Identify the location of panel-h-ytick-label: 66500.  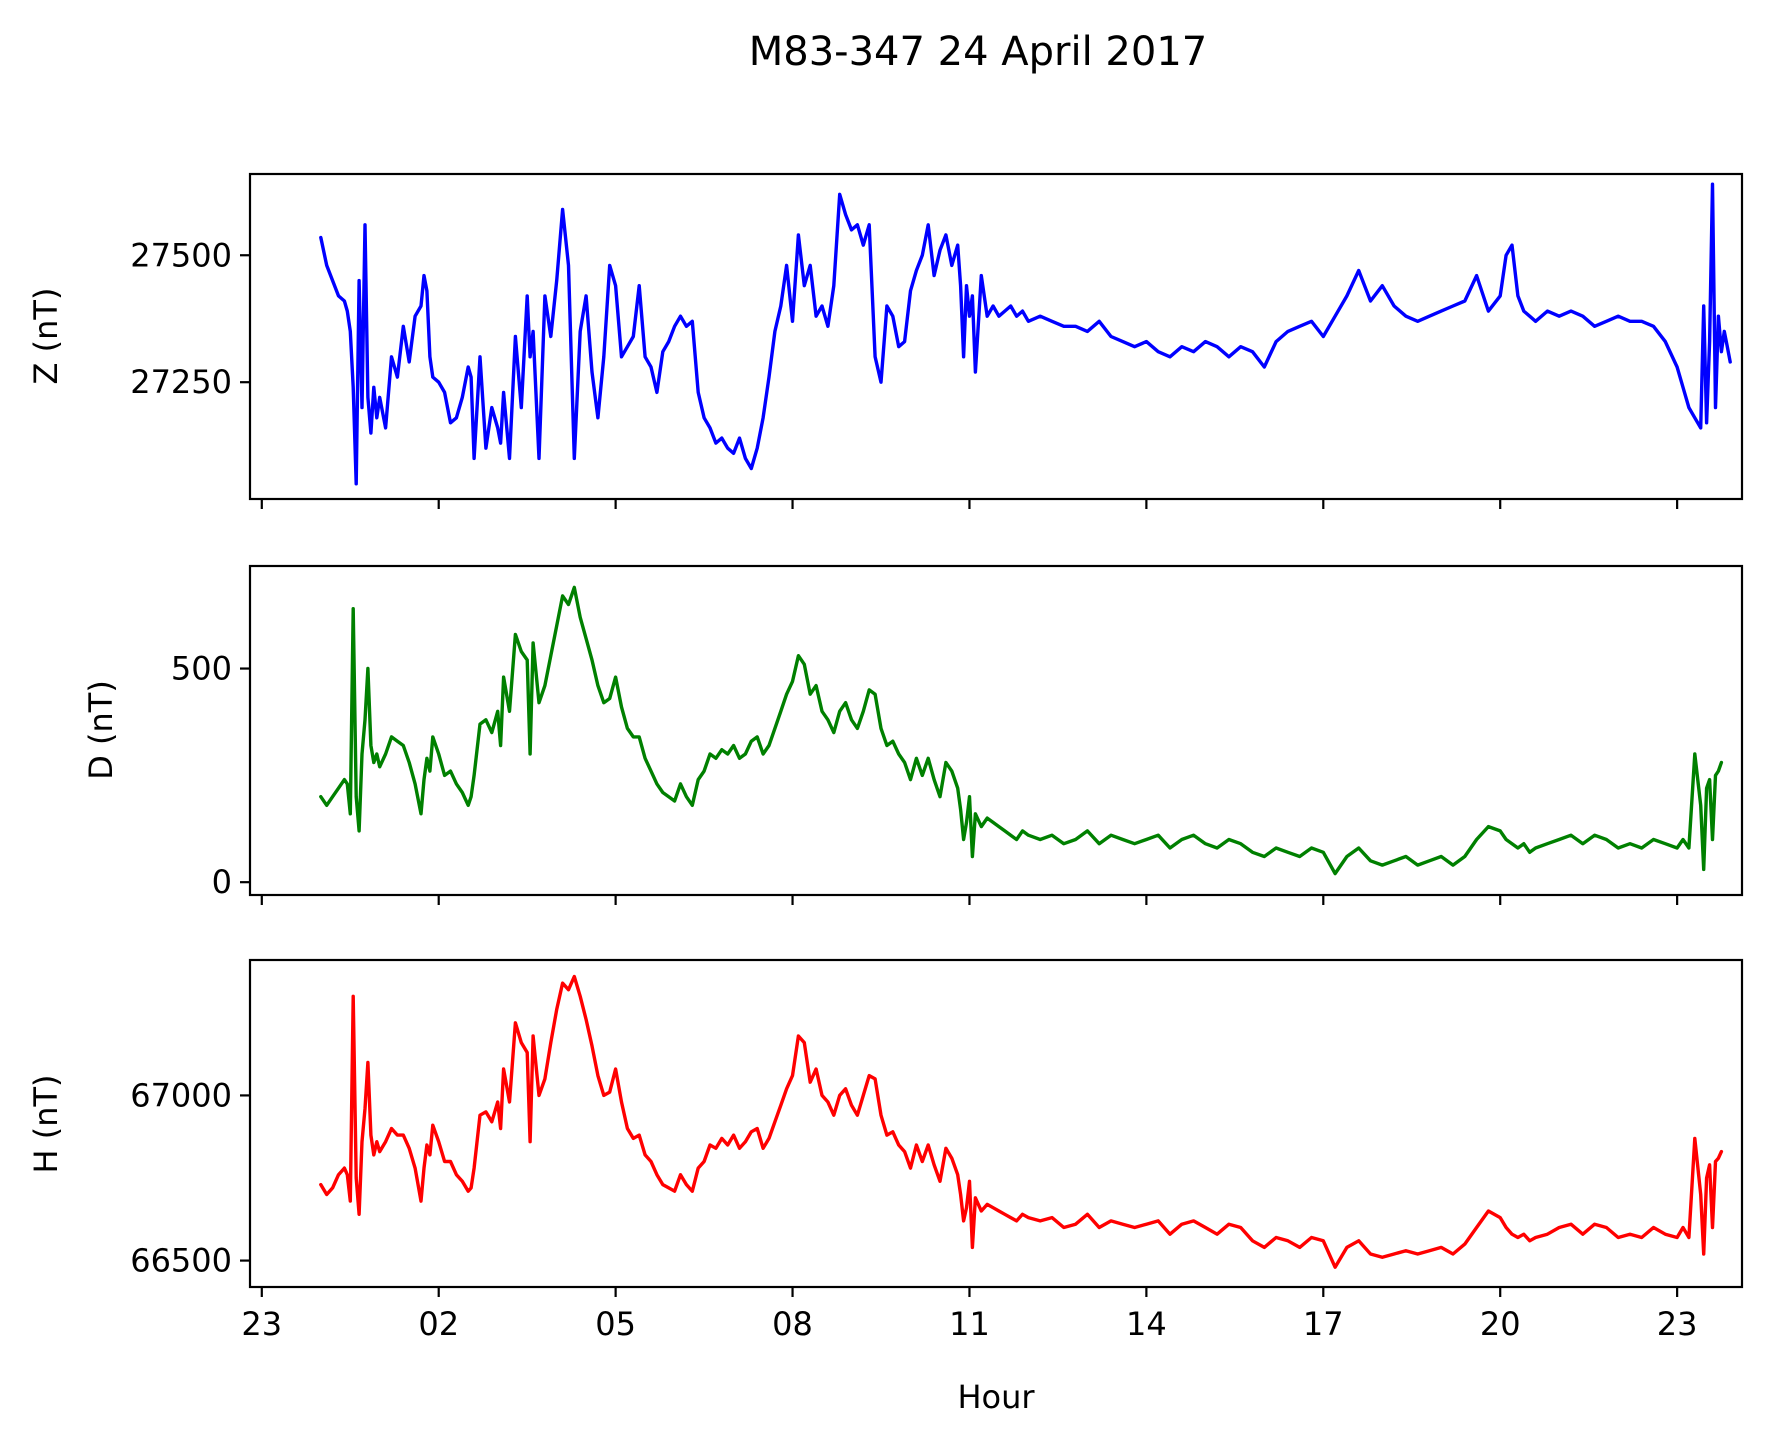
(181, 1261).